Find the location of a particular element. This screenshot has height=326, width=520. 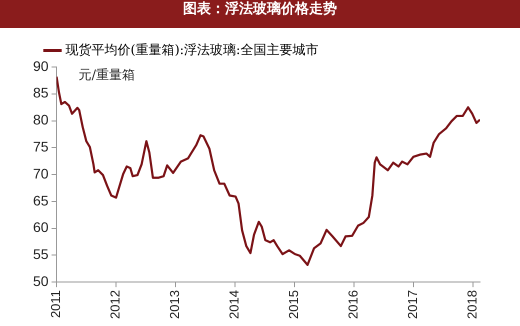

x-tick-label: 2015 is located at coordinates (294, 304).